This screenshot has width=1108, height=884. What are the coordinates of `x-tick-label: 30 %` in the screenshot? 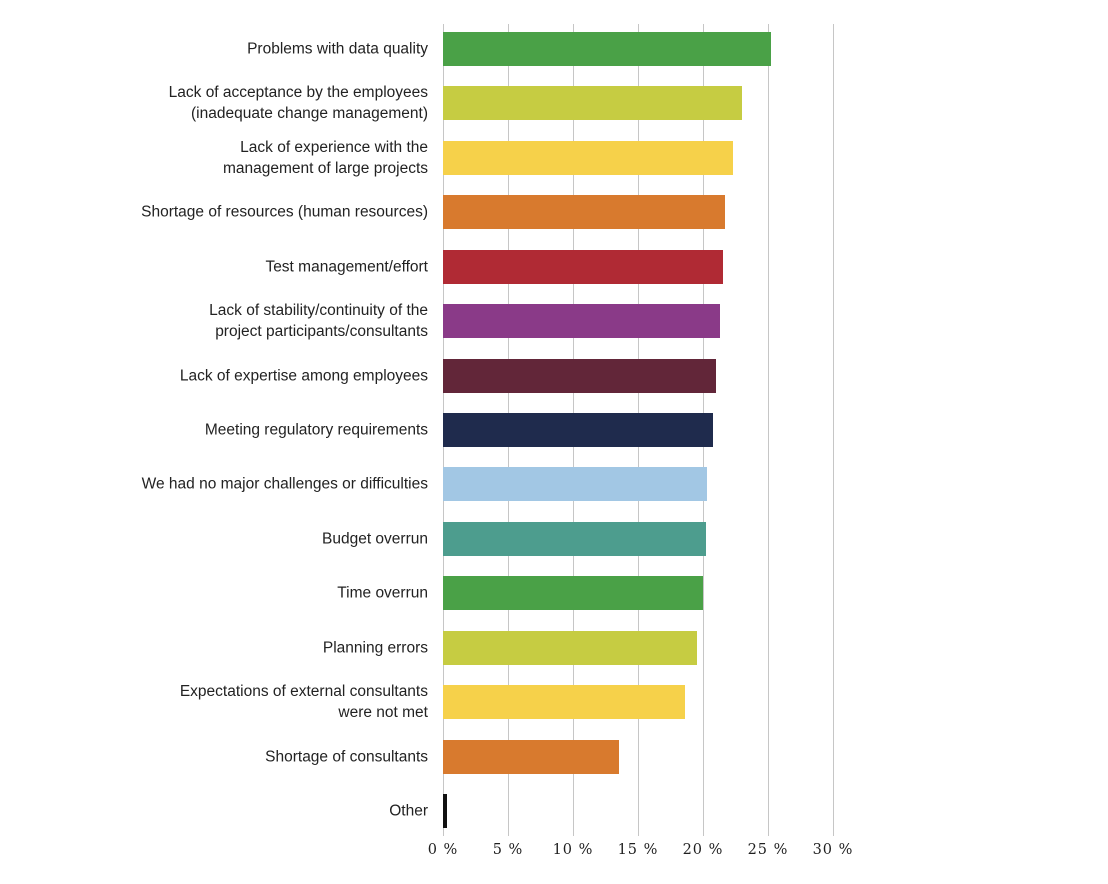 It's located at (833, 850).